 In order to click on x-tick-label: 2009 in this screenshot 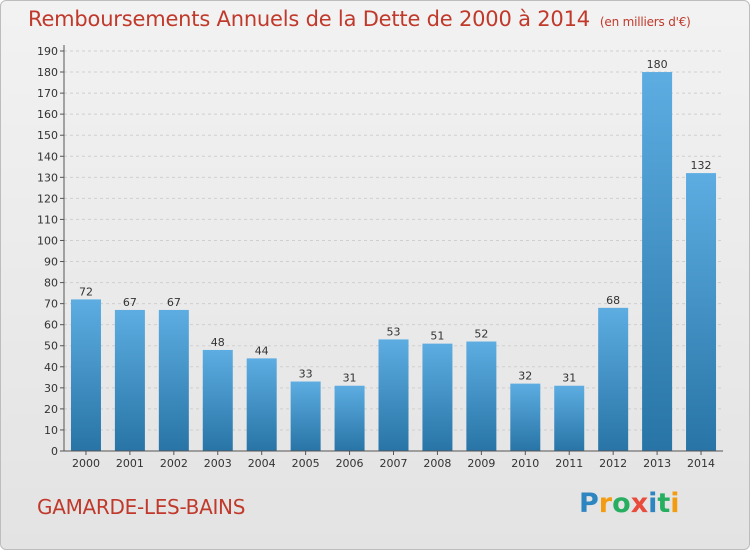, I will do `click(481, 463)`.